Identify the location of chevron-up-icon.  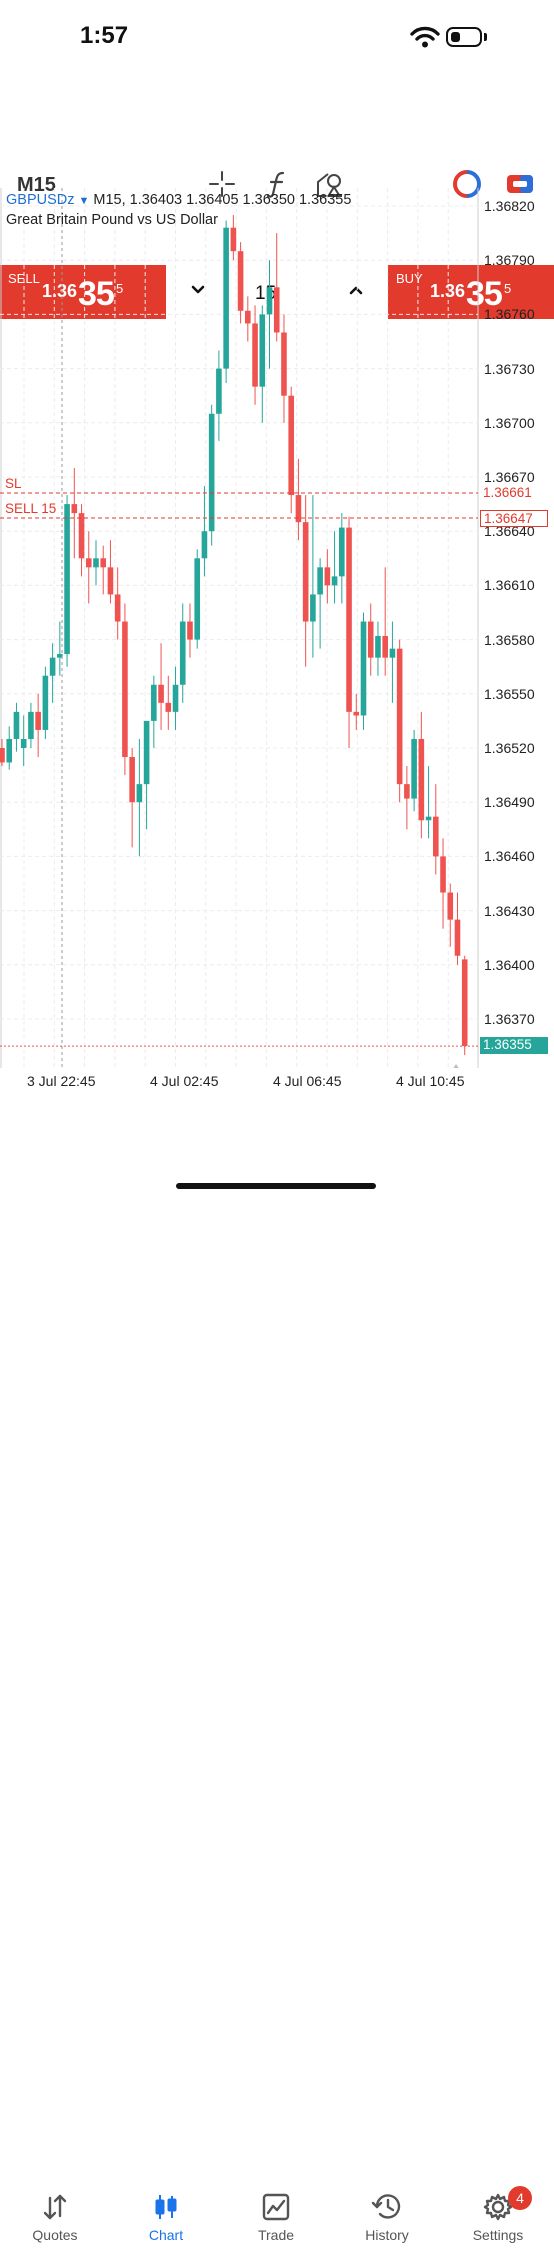
(356, 290).